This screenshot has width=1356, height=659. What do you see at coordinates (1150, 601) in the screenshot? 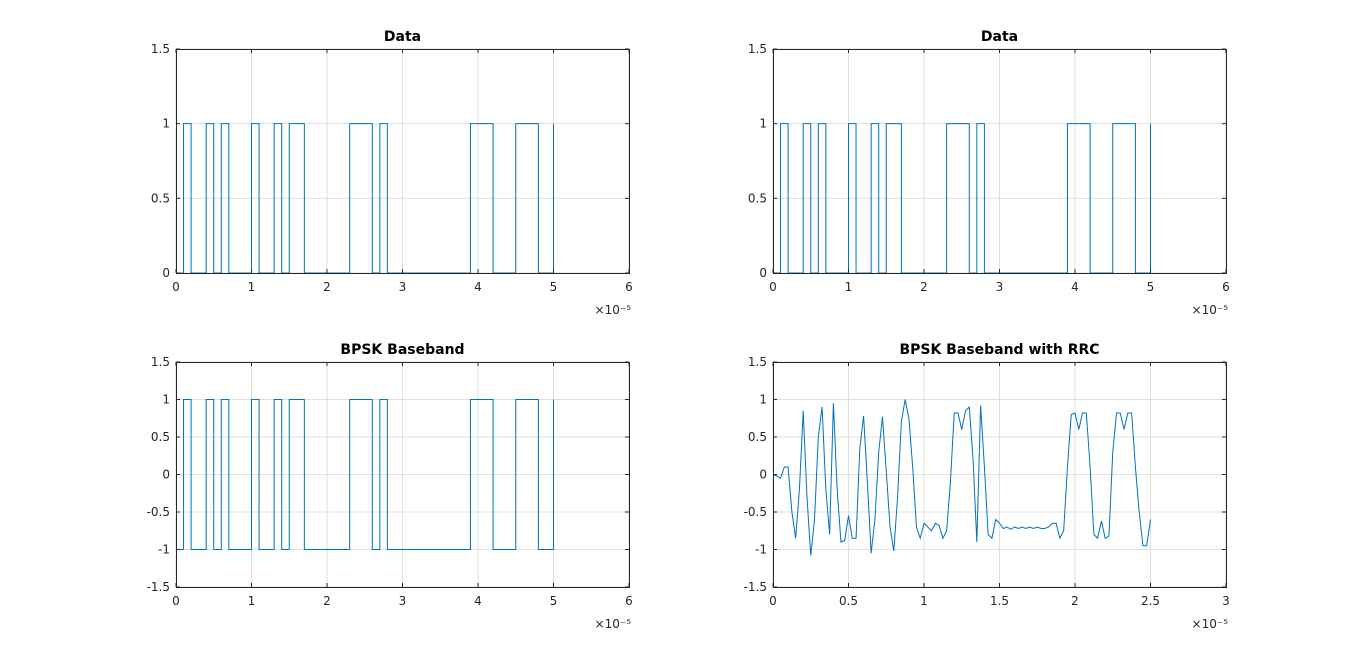
I see `x-tick-label: 2.5` at bounding box center [1150, 601].